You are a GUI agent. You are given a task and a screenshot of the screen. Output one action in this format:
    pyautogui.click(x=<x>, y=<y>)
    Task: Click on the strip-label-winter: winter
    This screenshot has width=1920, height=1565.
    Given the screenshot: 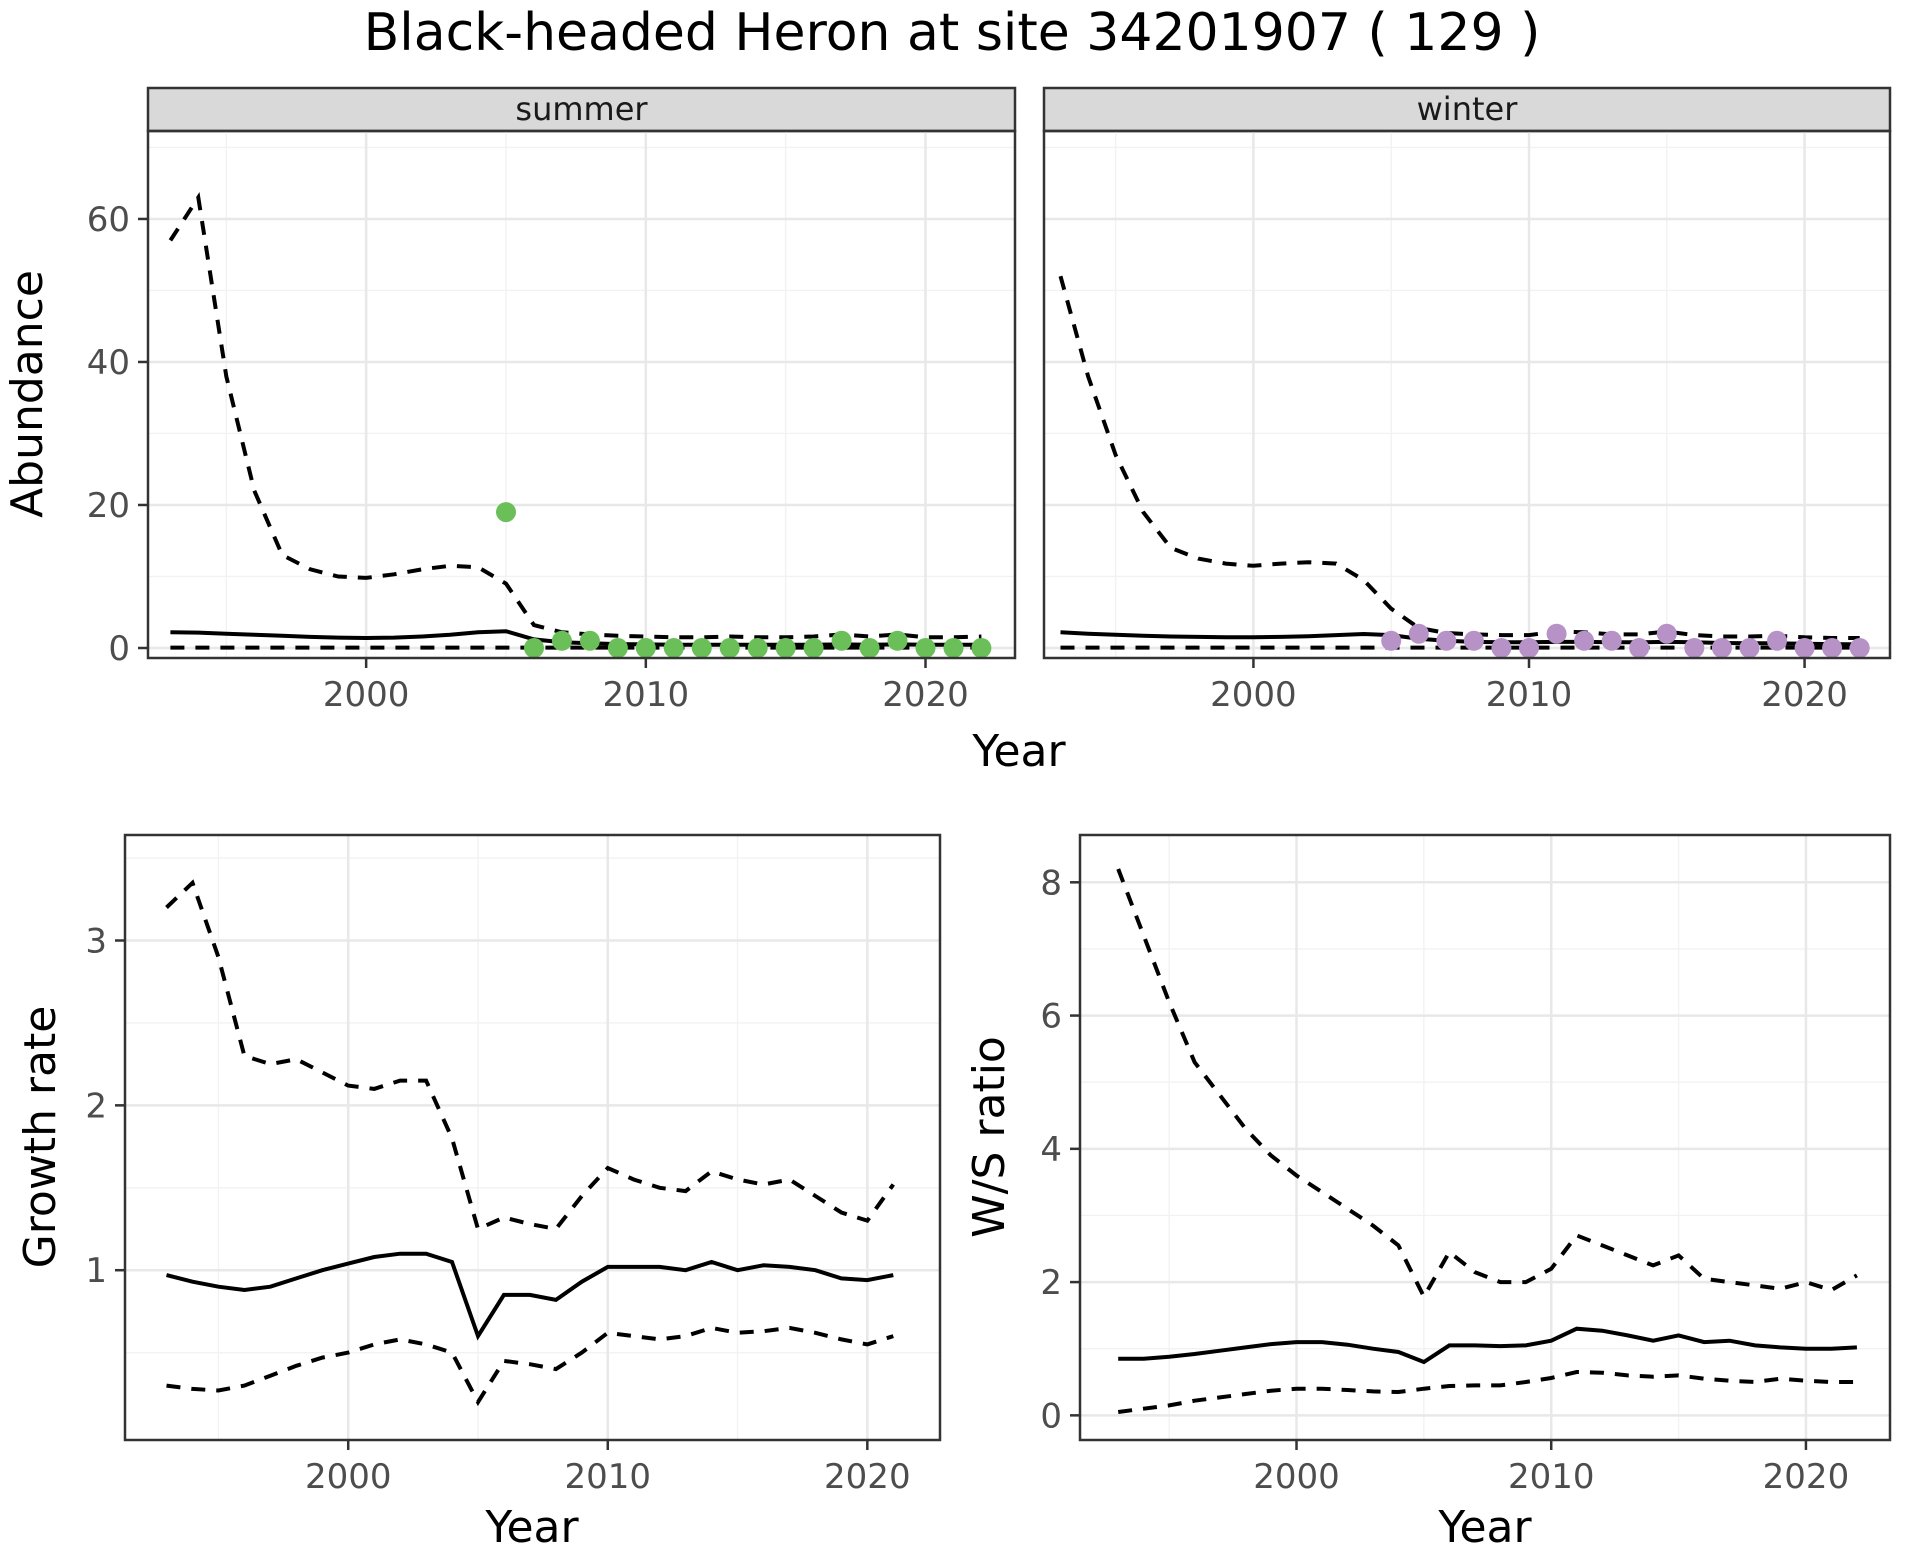 What is the action you would take?
    pyautogui.click(x=1468, y=109)
    